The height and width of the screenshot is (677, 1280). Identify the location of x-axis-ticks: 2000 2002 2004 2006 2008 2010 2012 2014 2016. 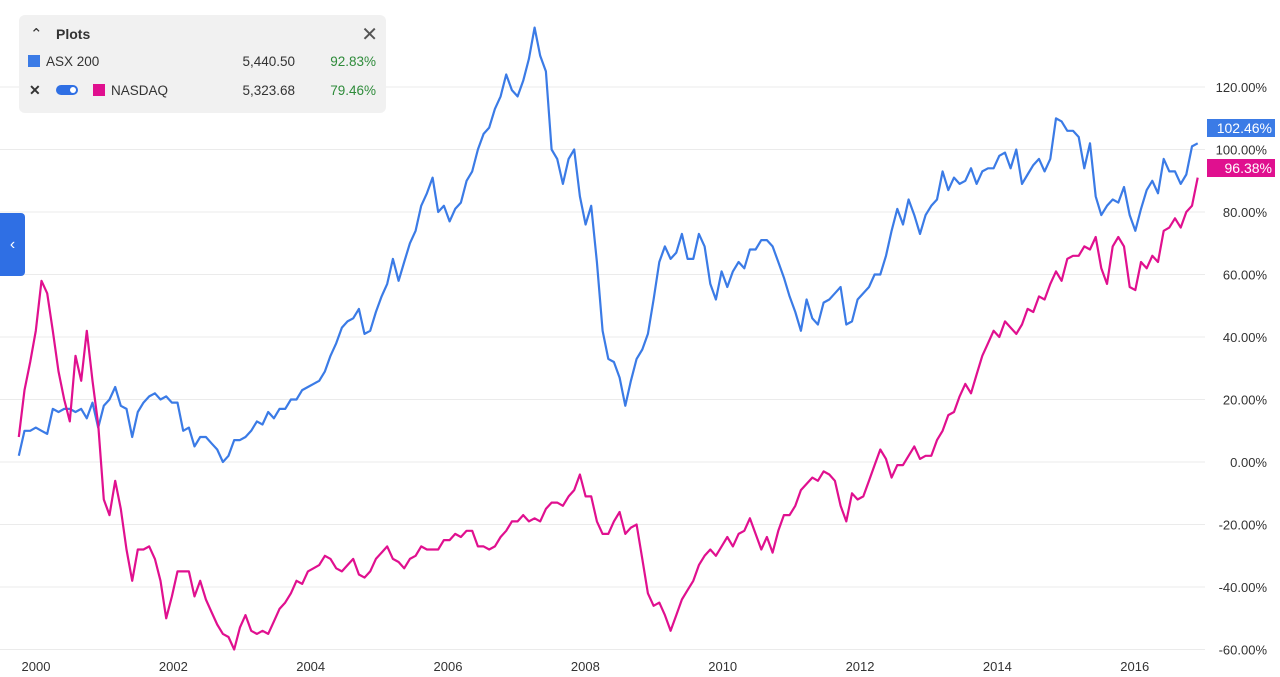
(586, 666).